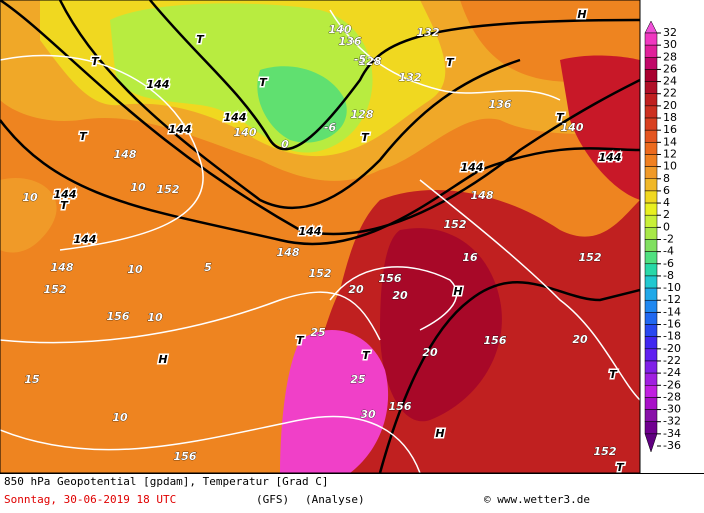 The height and width of the screenshot is (513, 704). What do you see at coordinates (670, 166) in the screenshot?
I see `scale-label: 10` at bounding box center [670, 166].